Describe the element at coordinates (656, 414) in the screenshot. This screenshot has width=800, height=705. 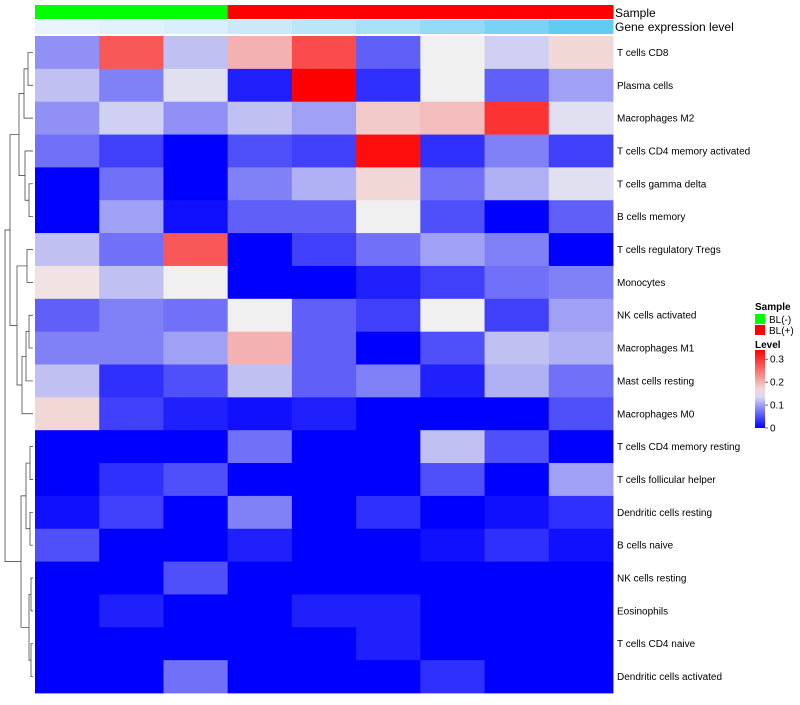
I see `row-label: Macrophages M0` at that location.